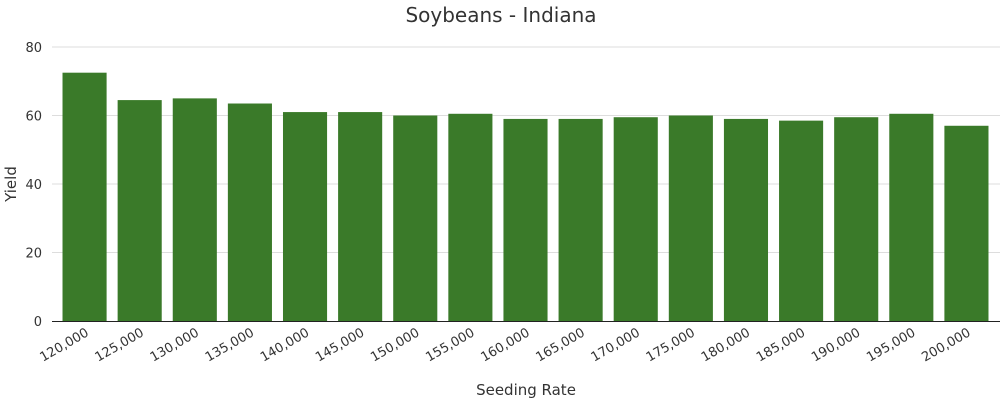 This screenshot has width=1000, height=404. I want to click on y-tick-labels: 0 20 40 60 80, so click(33, 185).